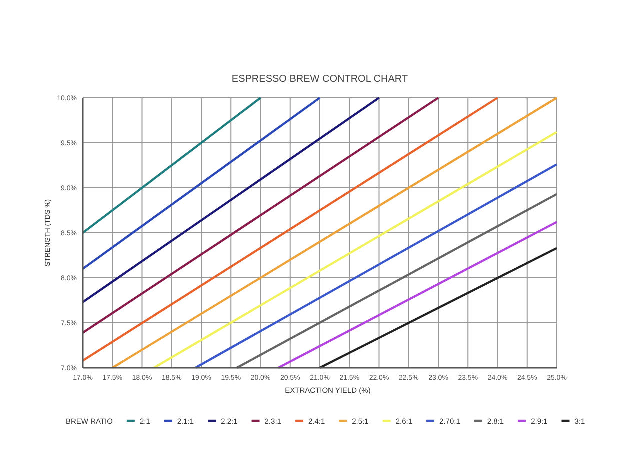  I want to click on chart-title: ESPRESSO BREW CONTROL CHART, so click(320, 79).